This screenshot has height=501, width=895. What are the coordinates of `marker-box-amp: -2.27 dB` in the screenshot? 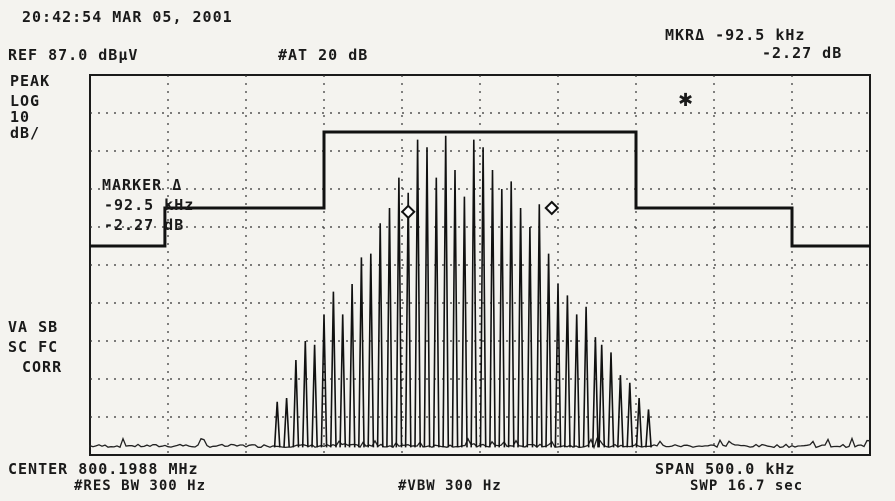 It's located at (144, 225).